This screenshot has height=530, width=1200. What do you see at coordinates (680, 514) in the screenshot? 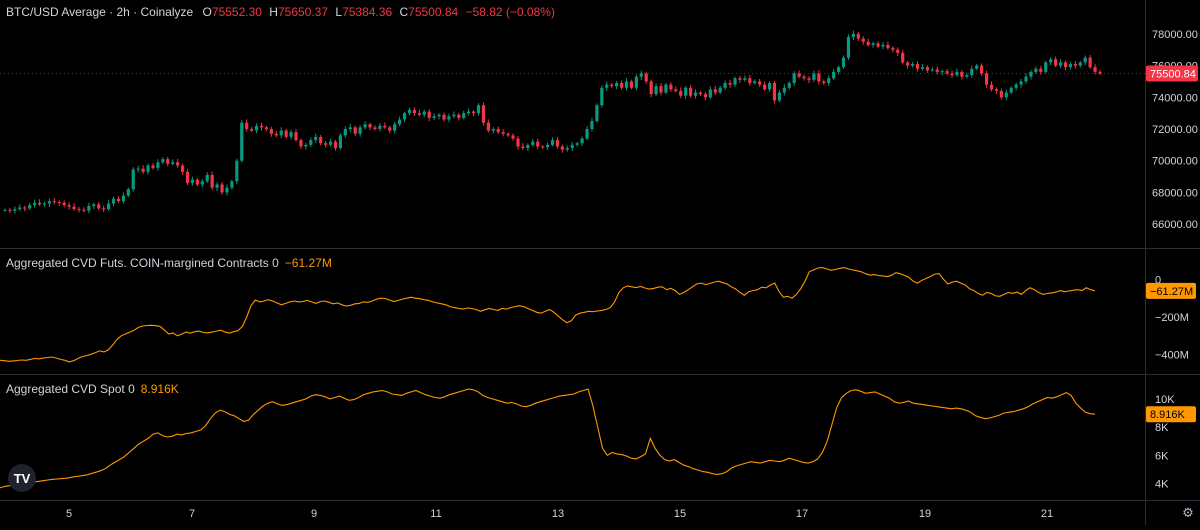
I see `time-axis-tick: 15` at bounding box center [680, 514].